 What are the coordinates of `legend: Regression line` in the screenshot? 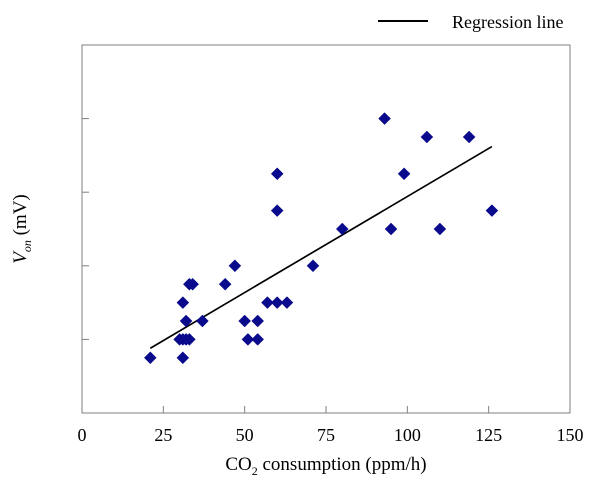 It's located at (470, 22).